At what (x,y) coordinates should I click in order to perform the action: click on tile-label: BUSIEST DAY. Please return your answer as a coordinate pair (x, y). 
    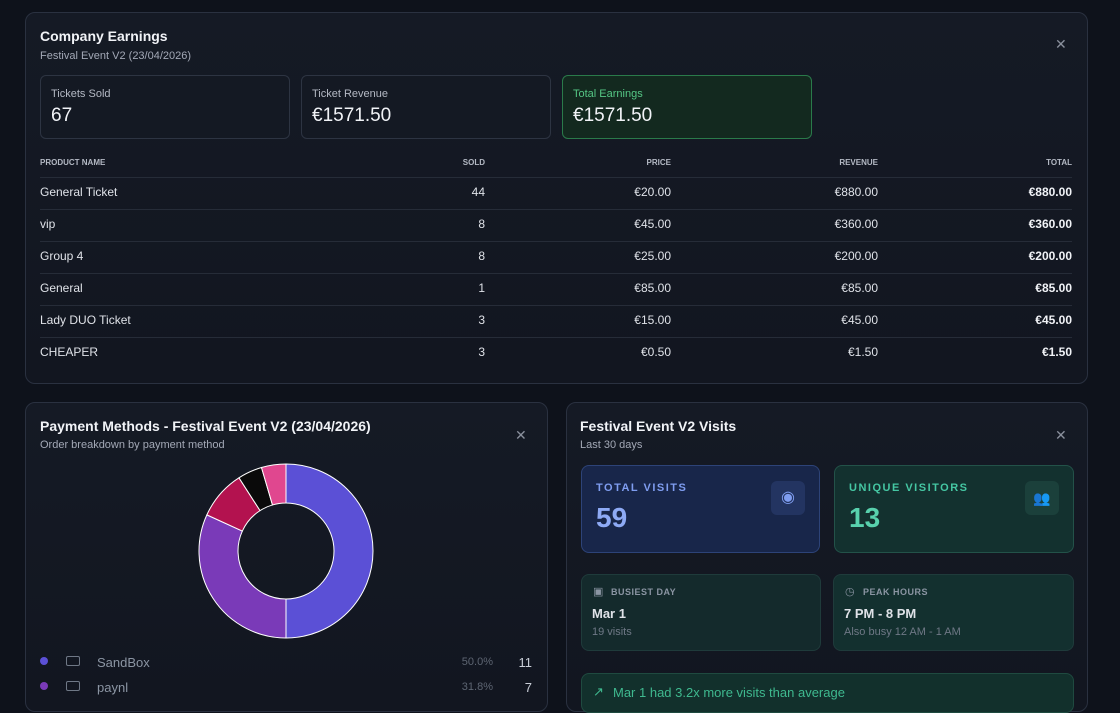
    Looking at the image, I should click on (644, 592).